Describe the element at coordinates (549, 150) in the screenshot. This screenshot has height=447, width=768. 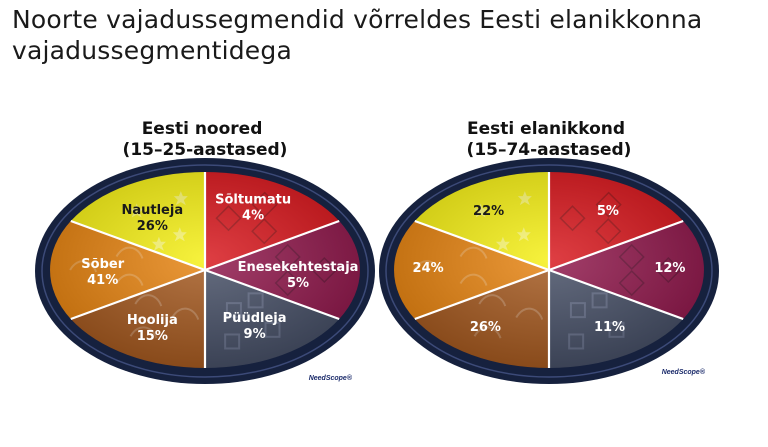
I see `chart-title-population-line2: (15–74-aastased)` at that location.